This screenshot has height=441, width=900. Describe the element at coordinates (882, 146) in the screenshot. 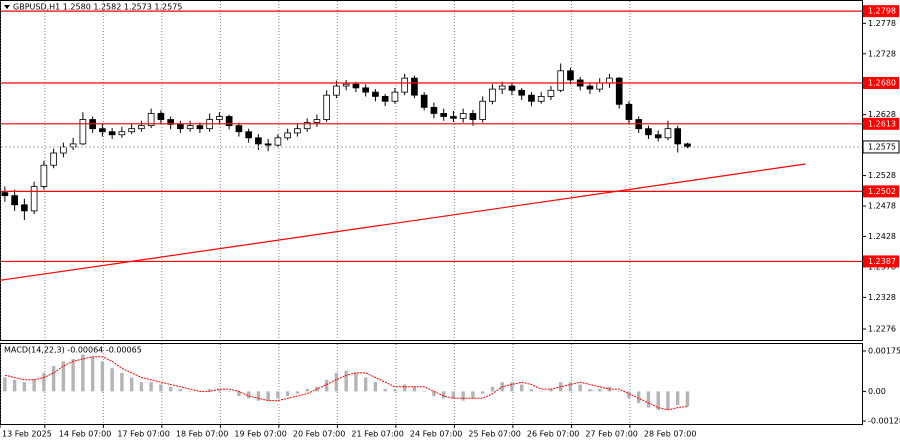

I see `current-price-label: 1.2575` at that location.